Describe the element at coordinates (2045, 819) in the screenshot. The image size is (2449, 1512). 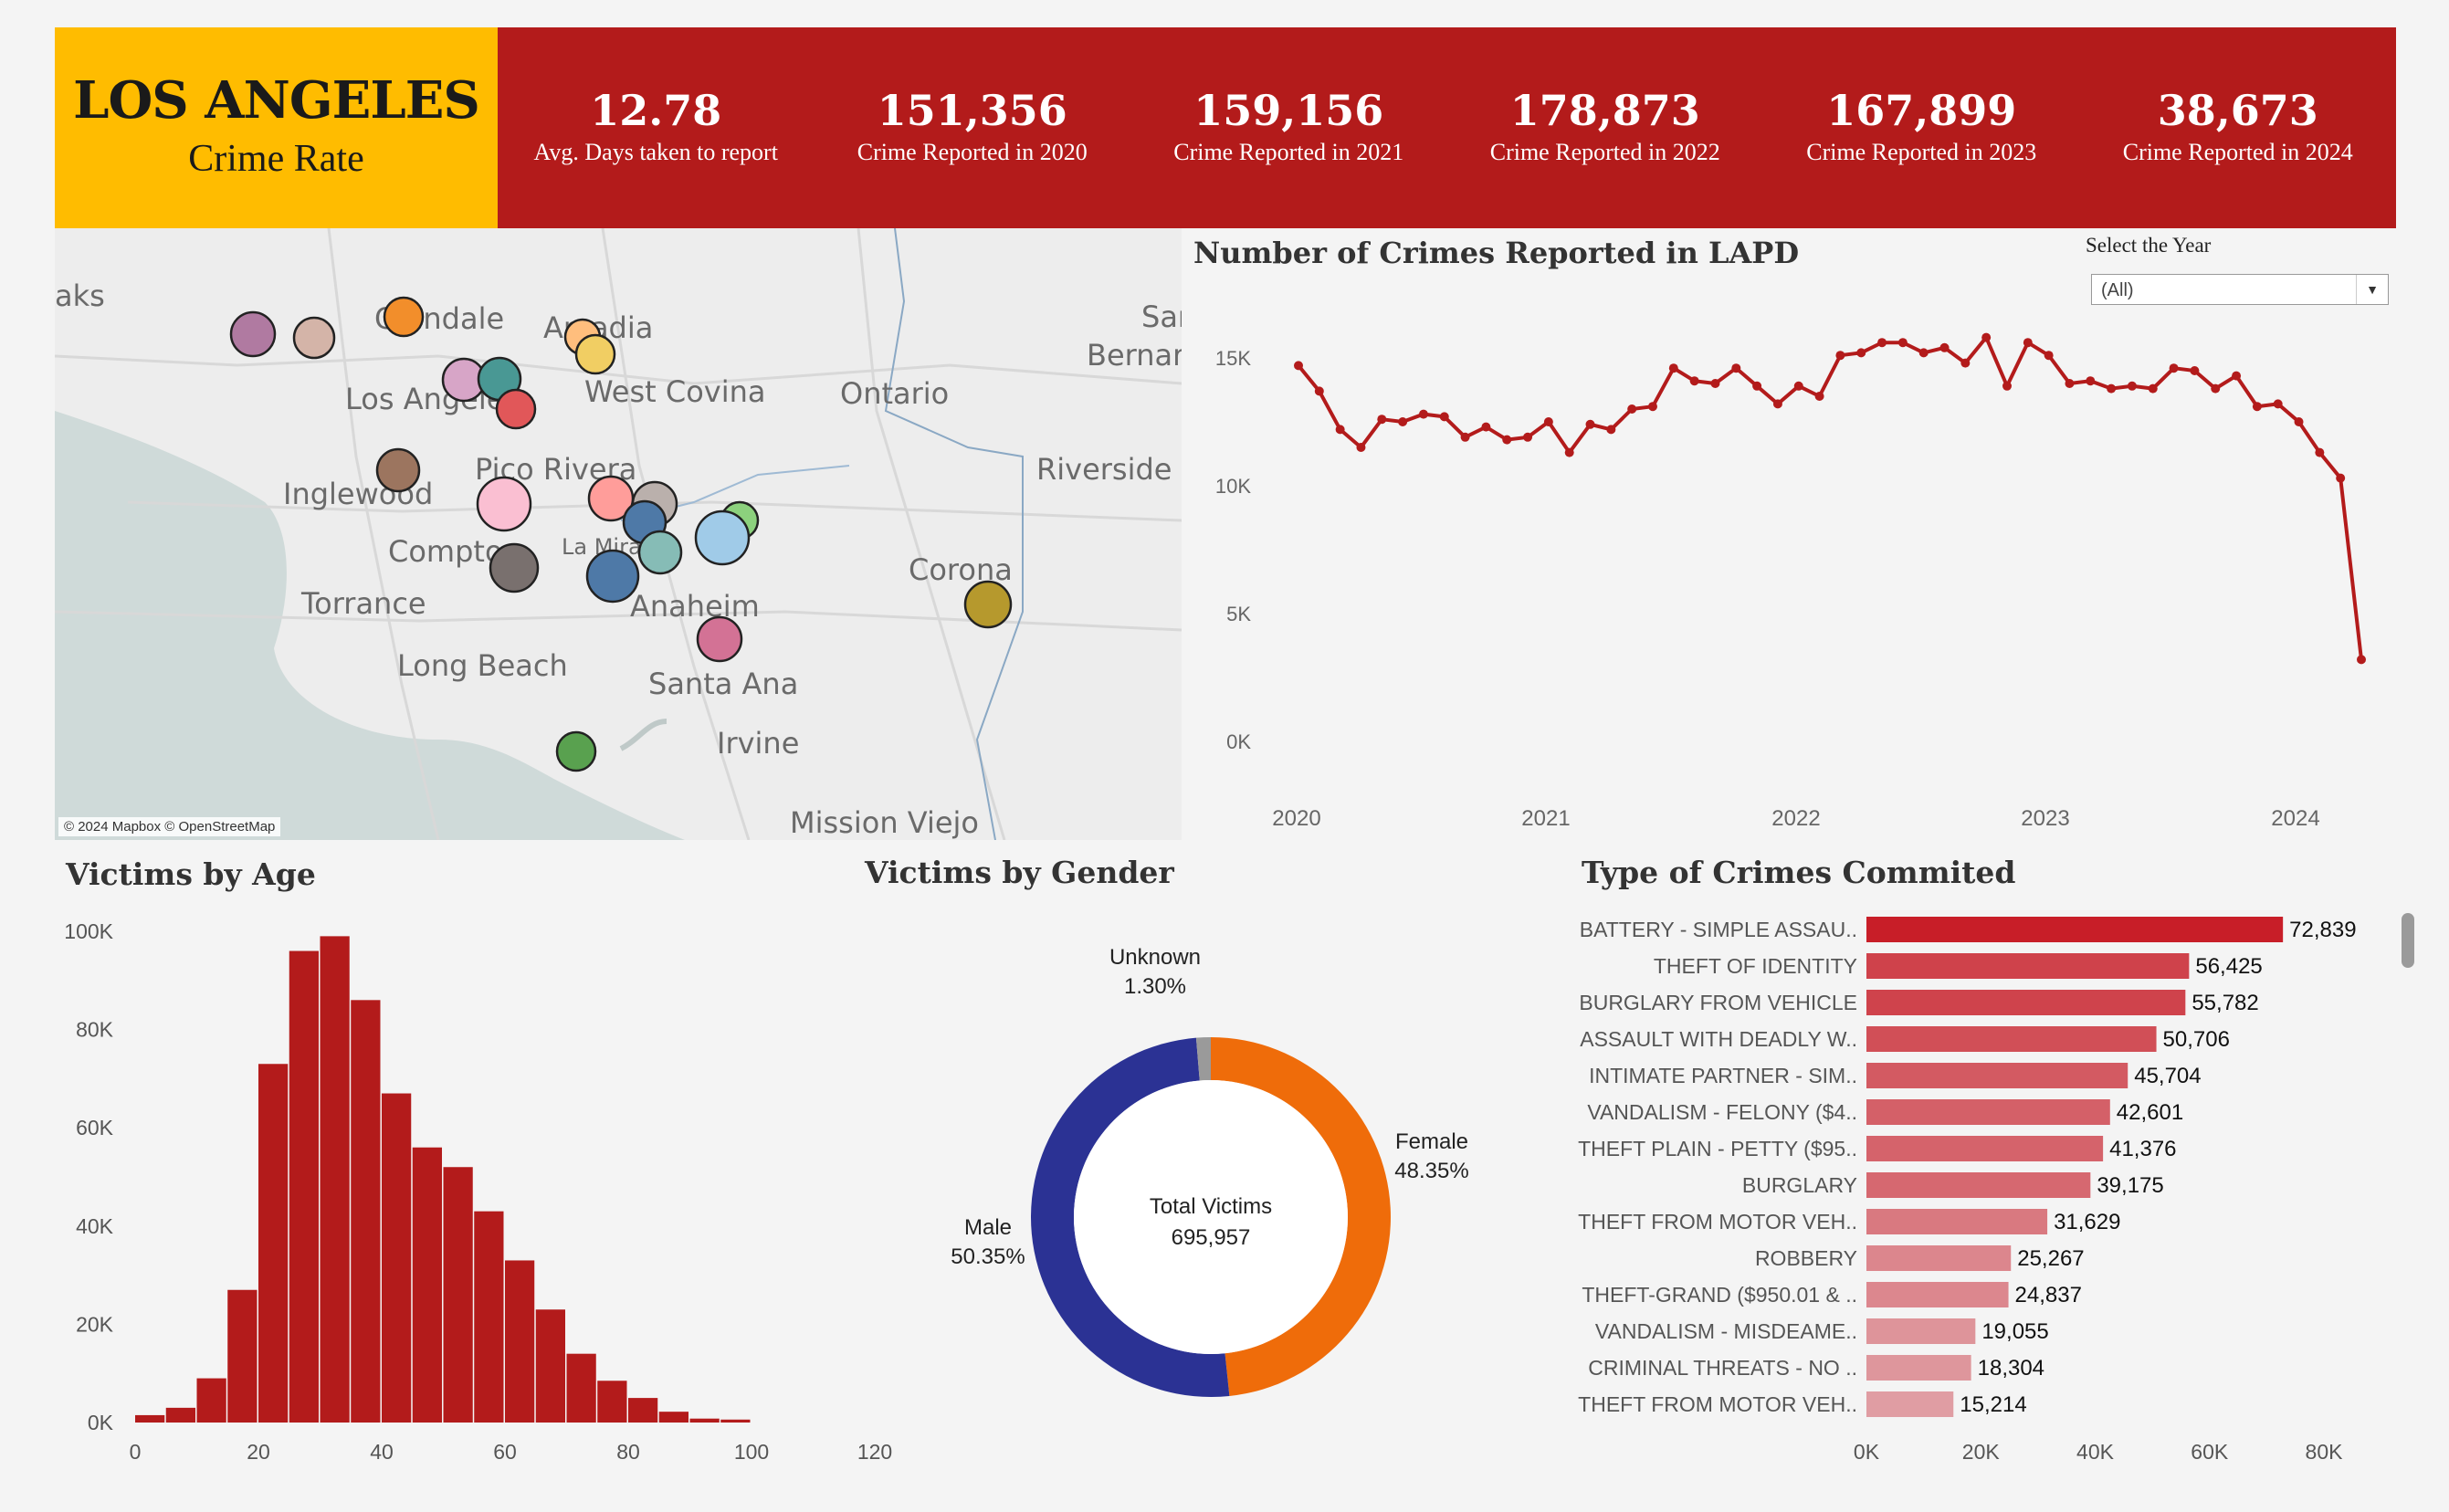
I see `x-tick-label: 2023` at that location.